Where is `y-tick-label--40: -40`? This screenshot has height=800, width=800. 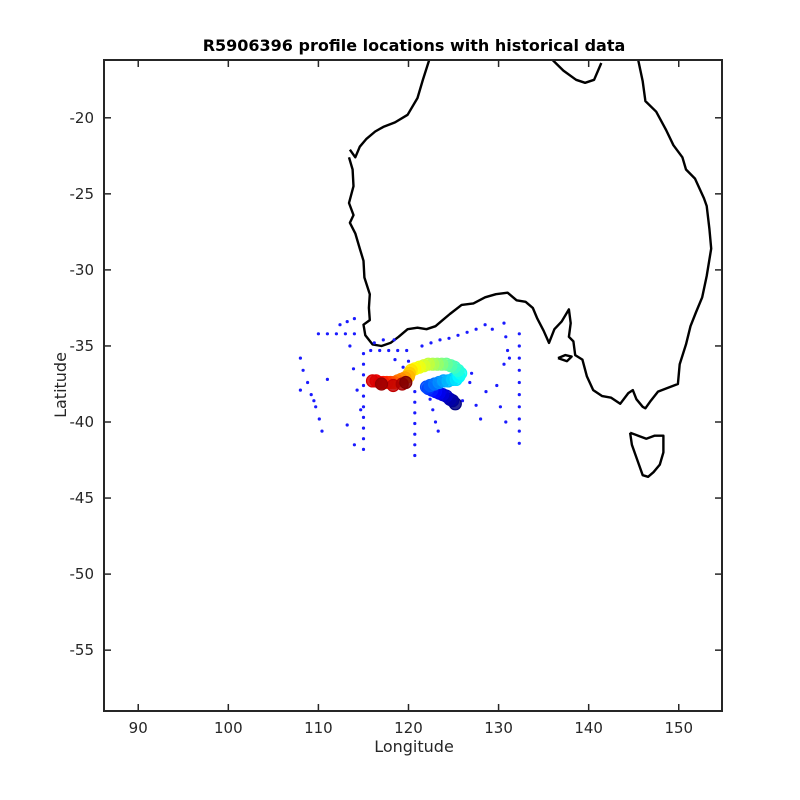 y-tick-label--40: -40 is located at coordinates (82, 422).